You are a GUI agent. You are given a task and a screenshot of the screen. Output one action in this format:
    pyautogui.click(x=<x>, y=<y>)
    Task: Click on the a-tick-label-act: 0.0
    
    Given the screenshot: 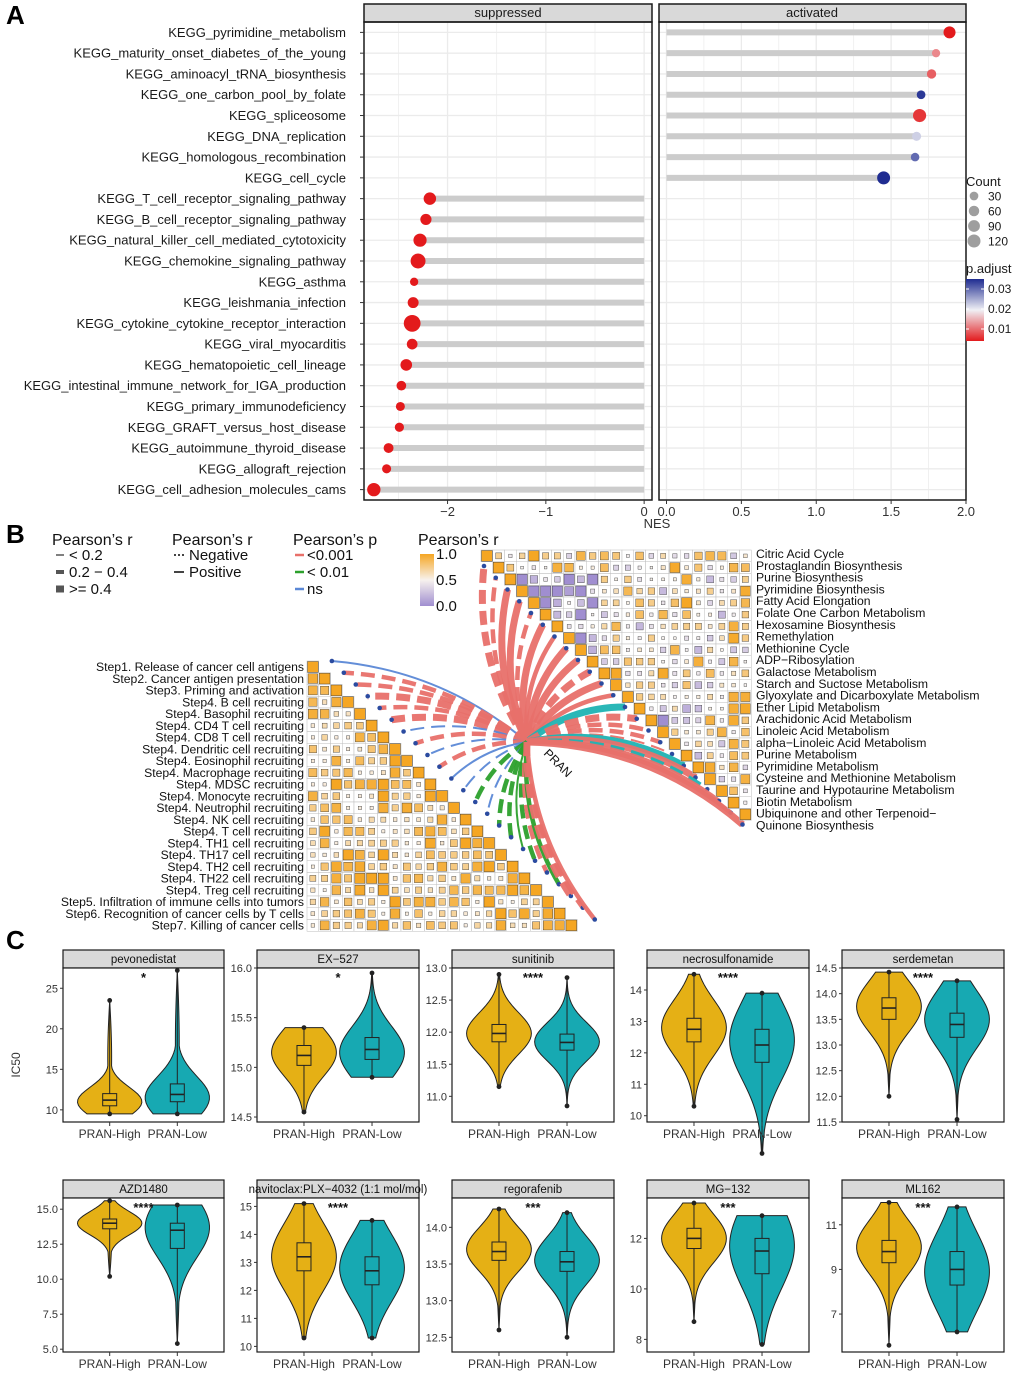 What is the action you would take?
    pyautogui.click(x=666, y=511)
    